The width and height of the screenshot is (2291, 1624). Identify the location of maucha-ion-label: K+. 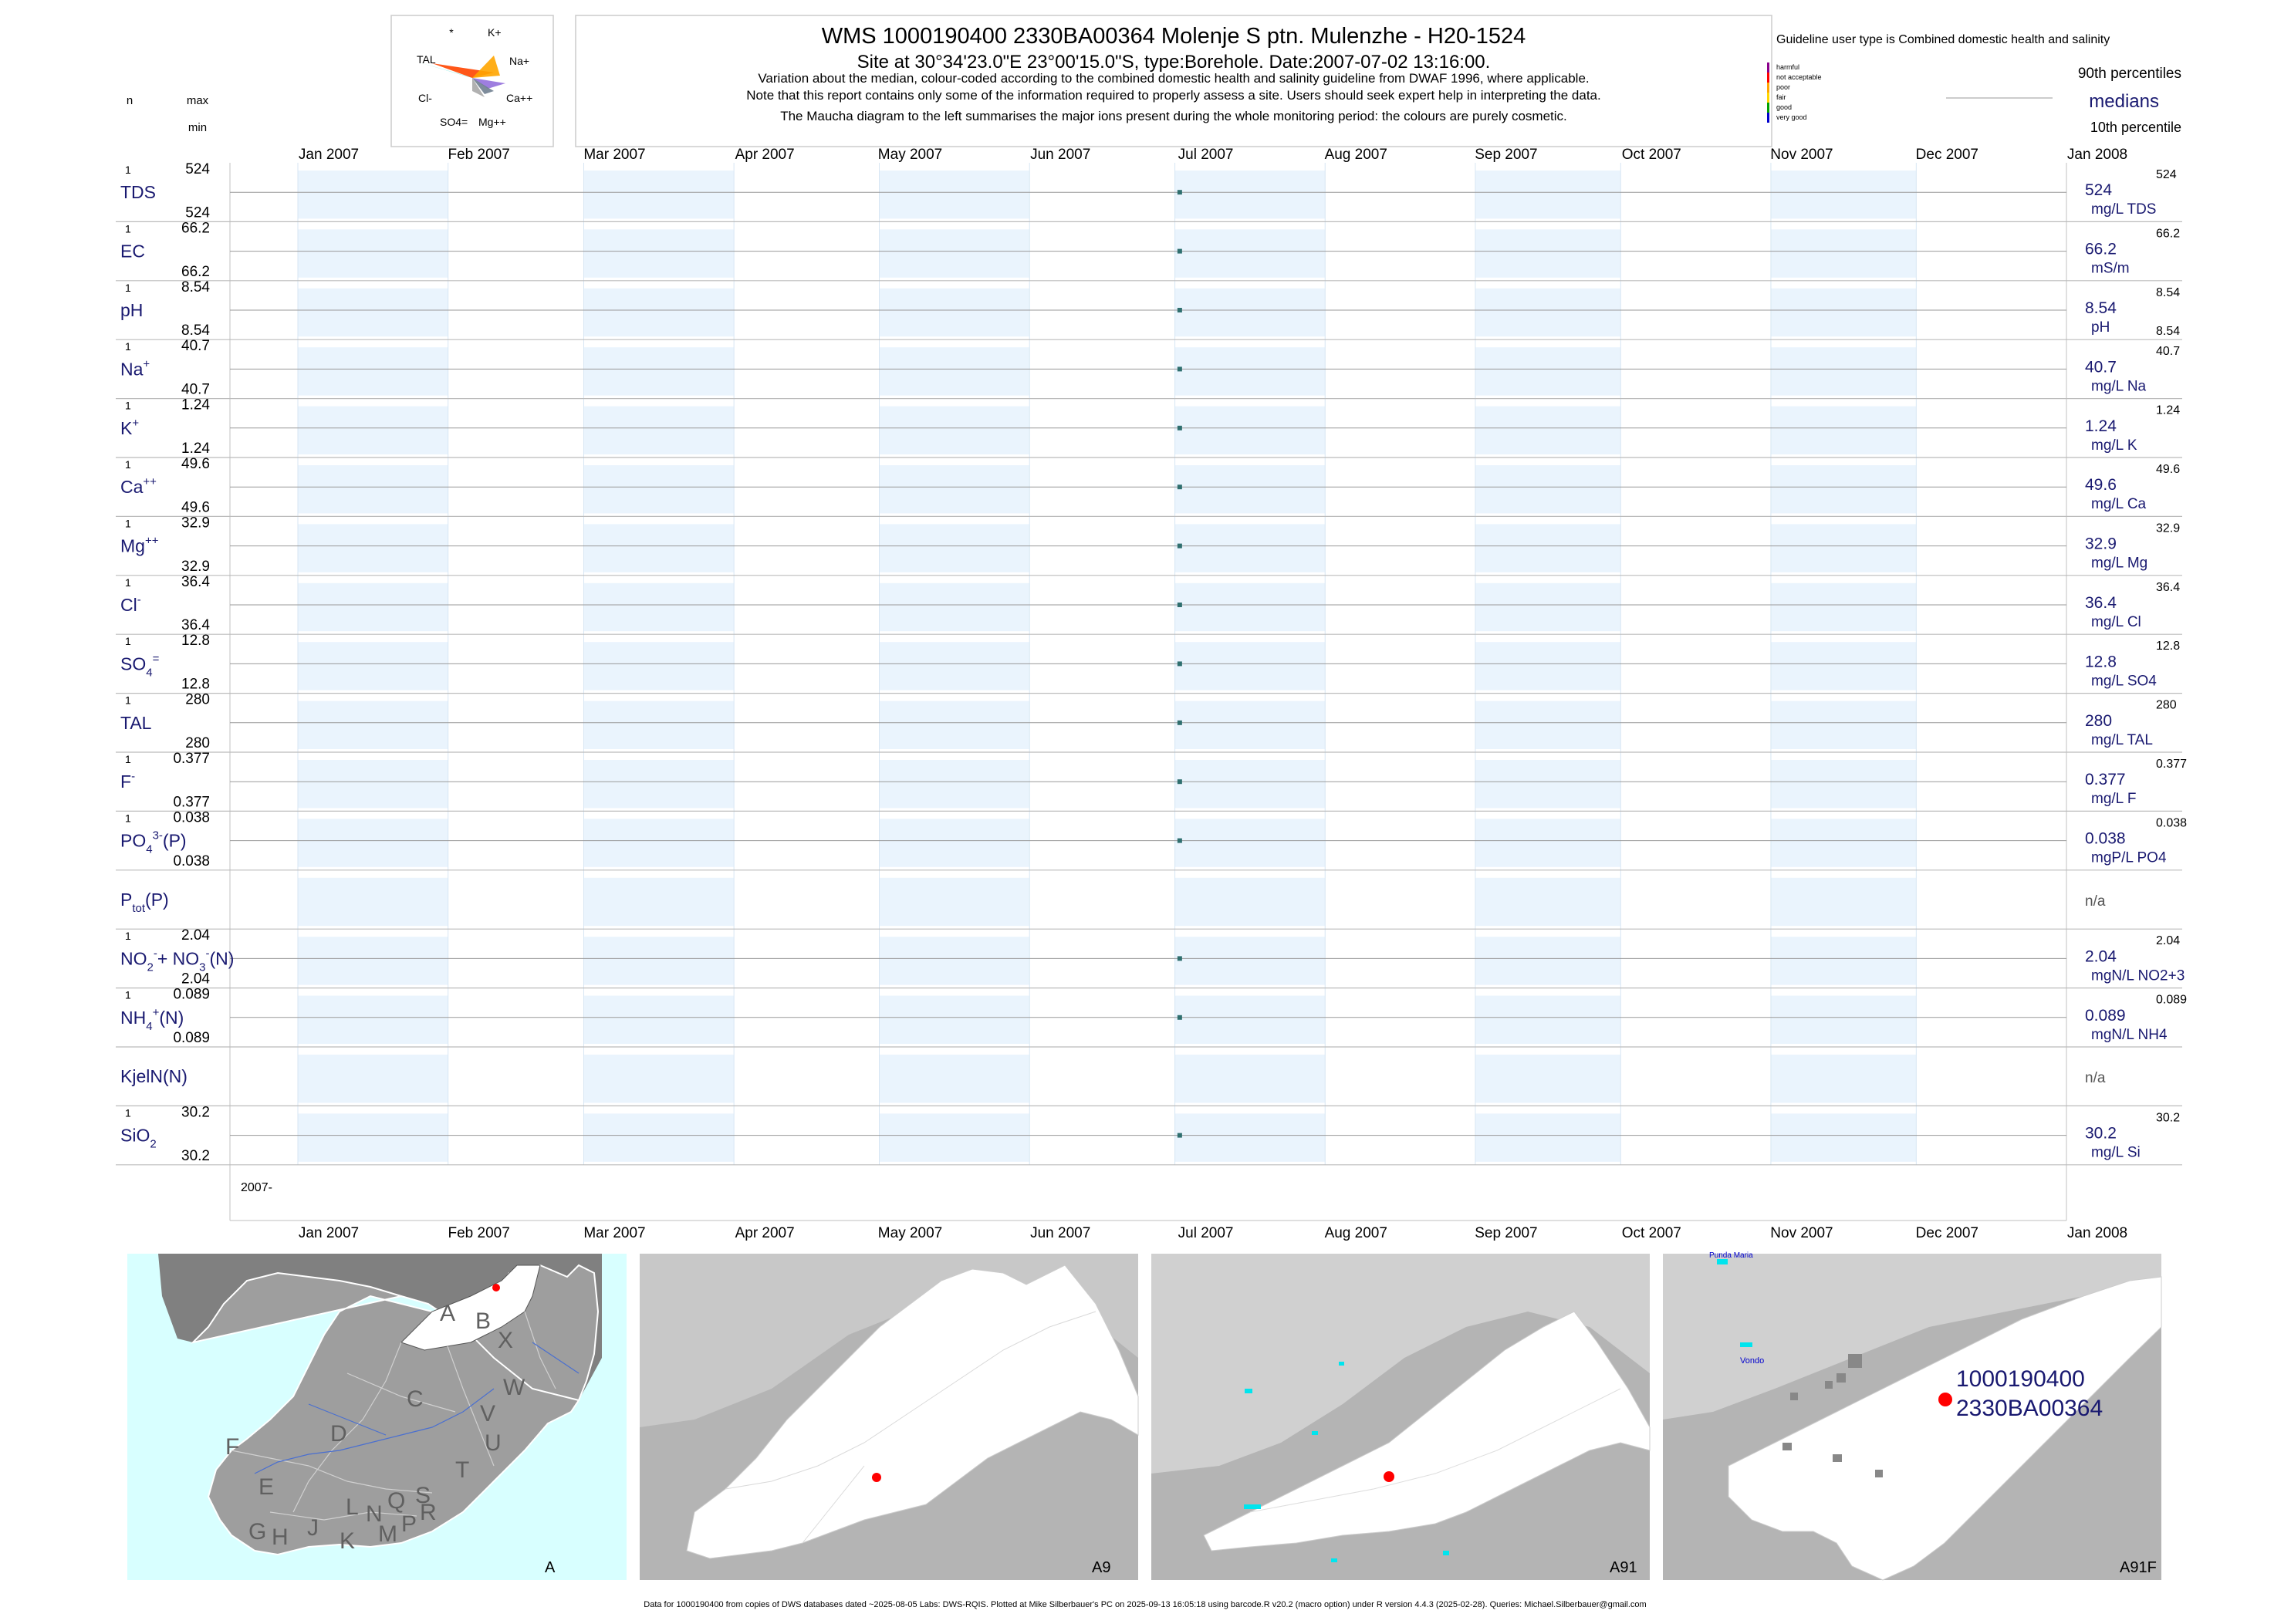
(495, 32).